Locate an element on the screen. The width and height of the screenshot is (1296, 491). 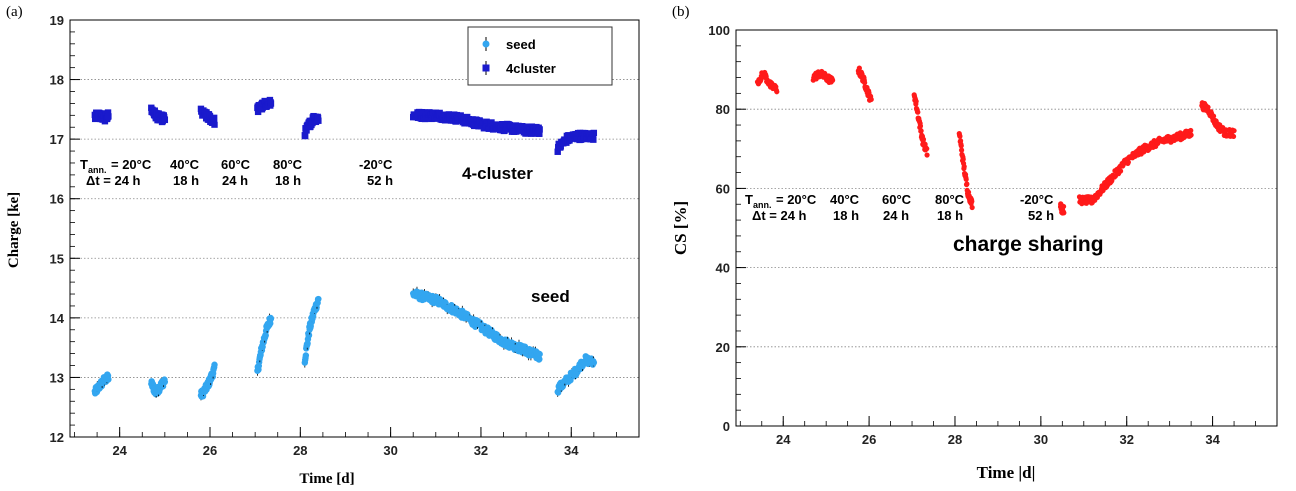
panel-a-legend: seed 4cluster is located at coordinates (540, 56).